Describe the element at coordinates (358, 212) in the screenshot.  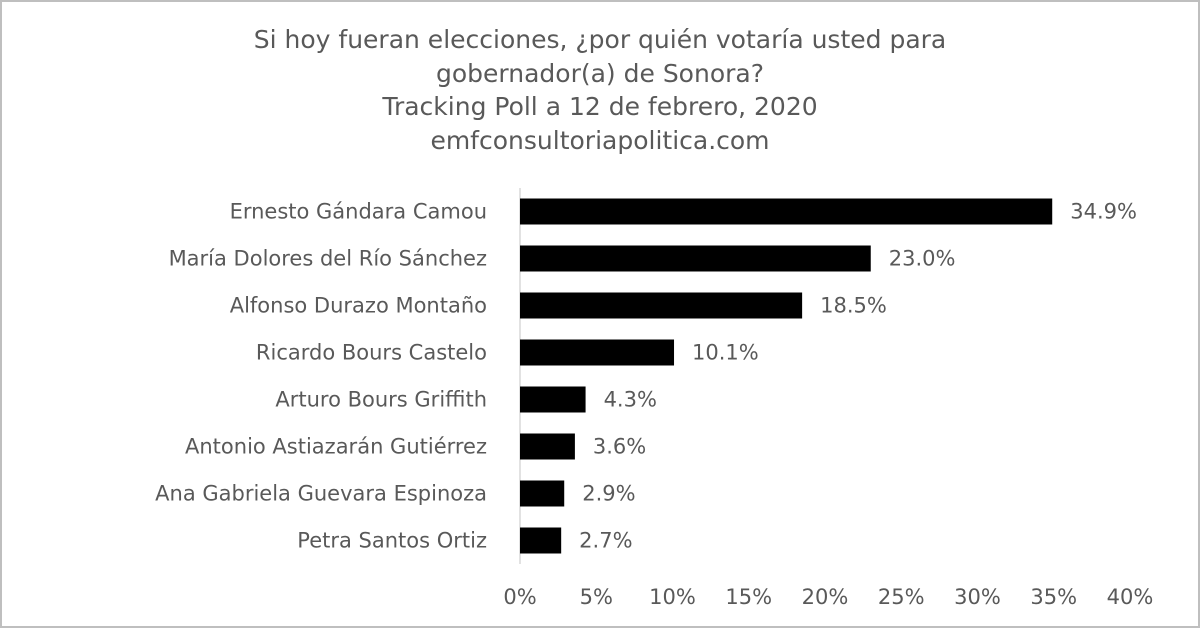
I see `y-tick-label: Ernesto Gándara Camou` at that location.